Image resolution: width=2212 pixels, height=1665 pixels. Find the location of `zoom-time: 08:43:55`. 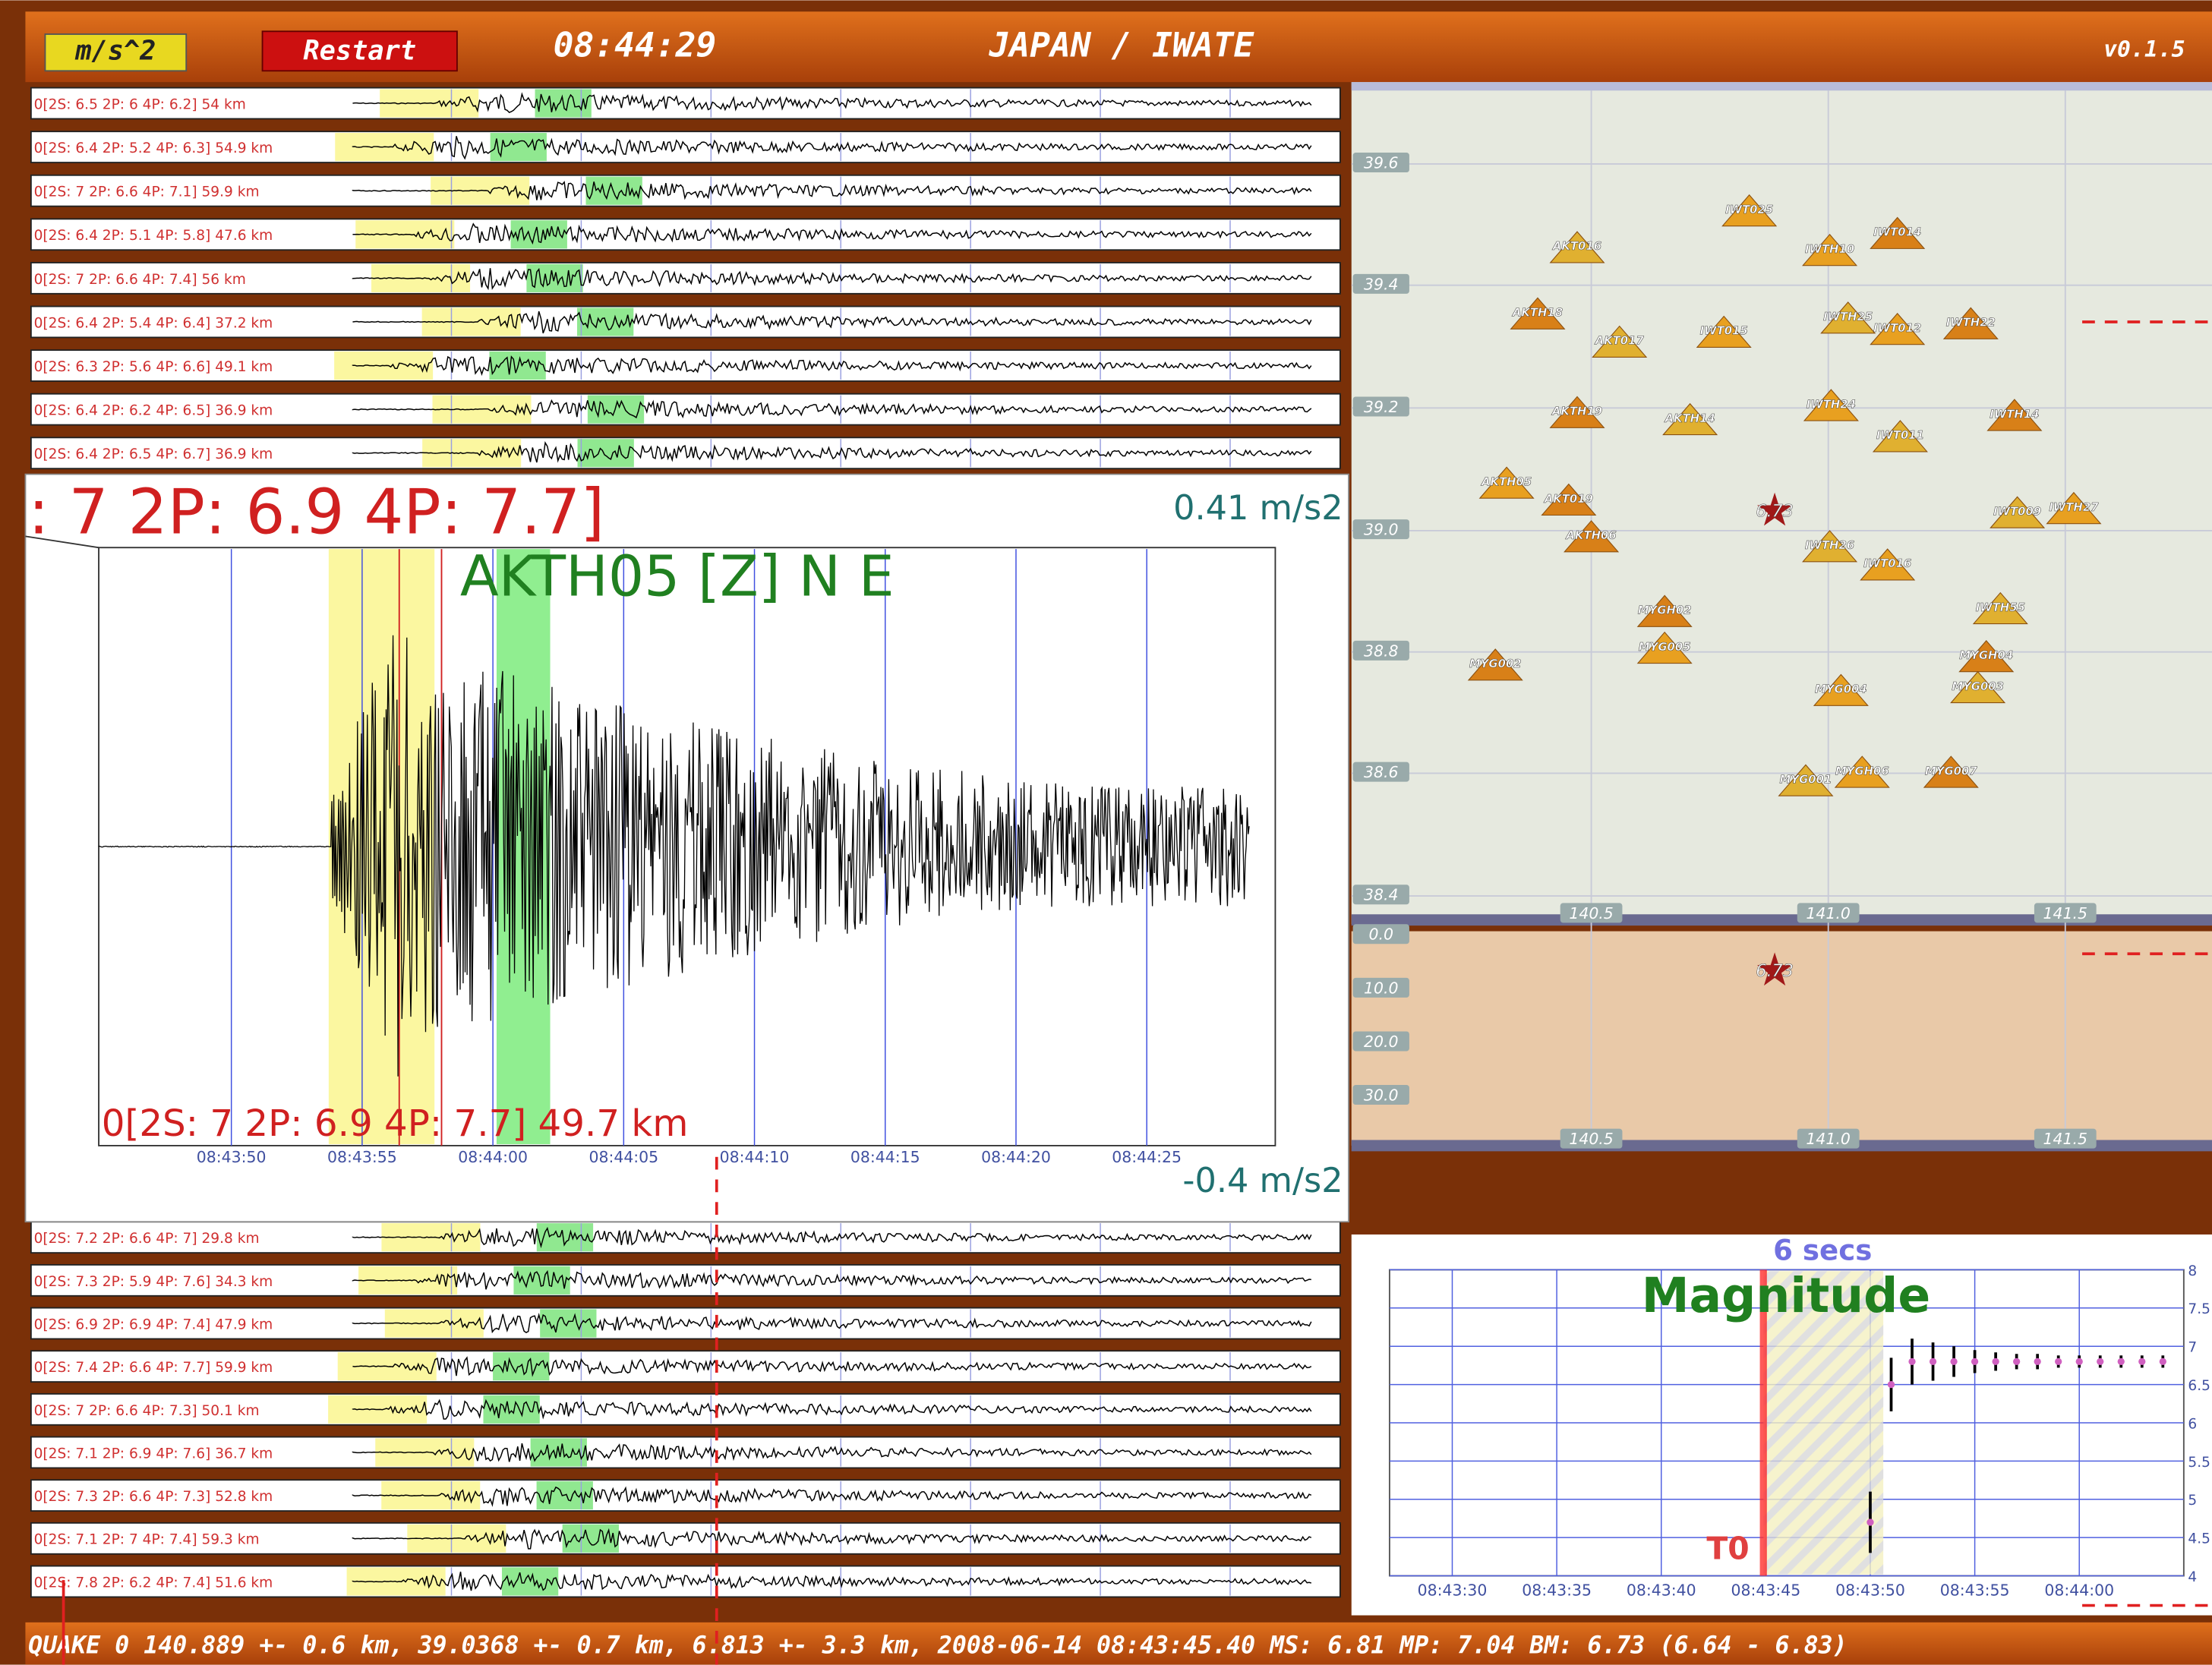

zoom-time: 08:43:55 is located at coordinates (362, 1157).